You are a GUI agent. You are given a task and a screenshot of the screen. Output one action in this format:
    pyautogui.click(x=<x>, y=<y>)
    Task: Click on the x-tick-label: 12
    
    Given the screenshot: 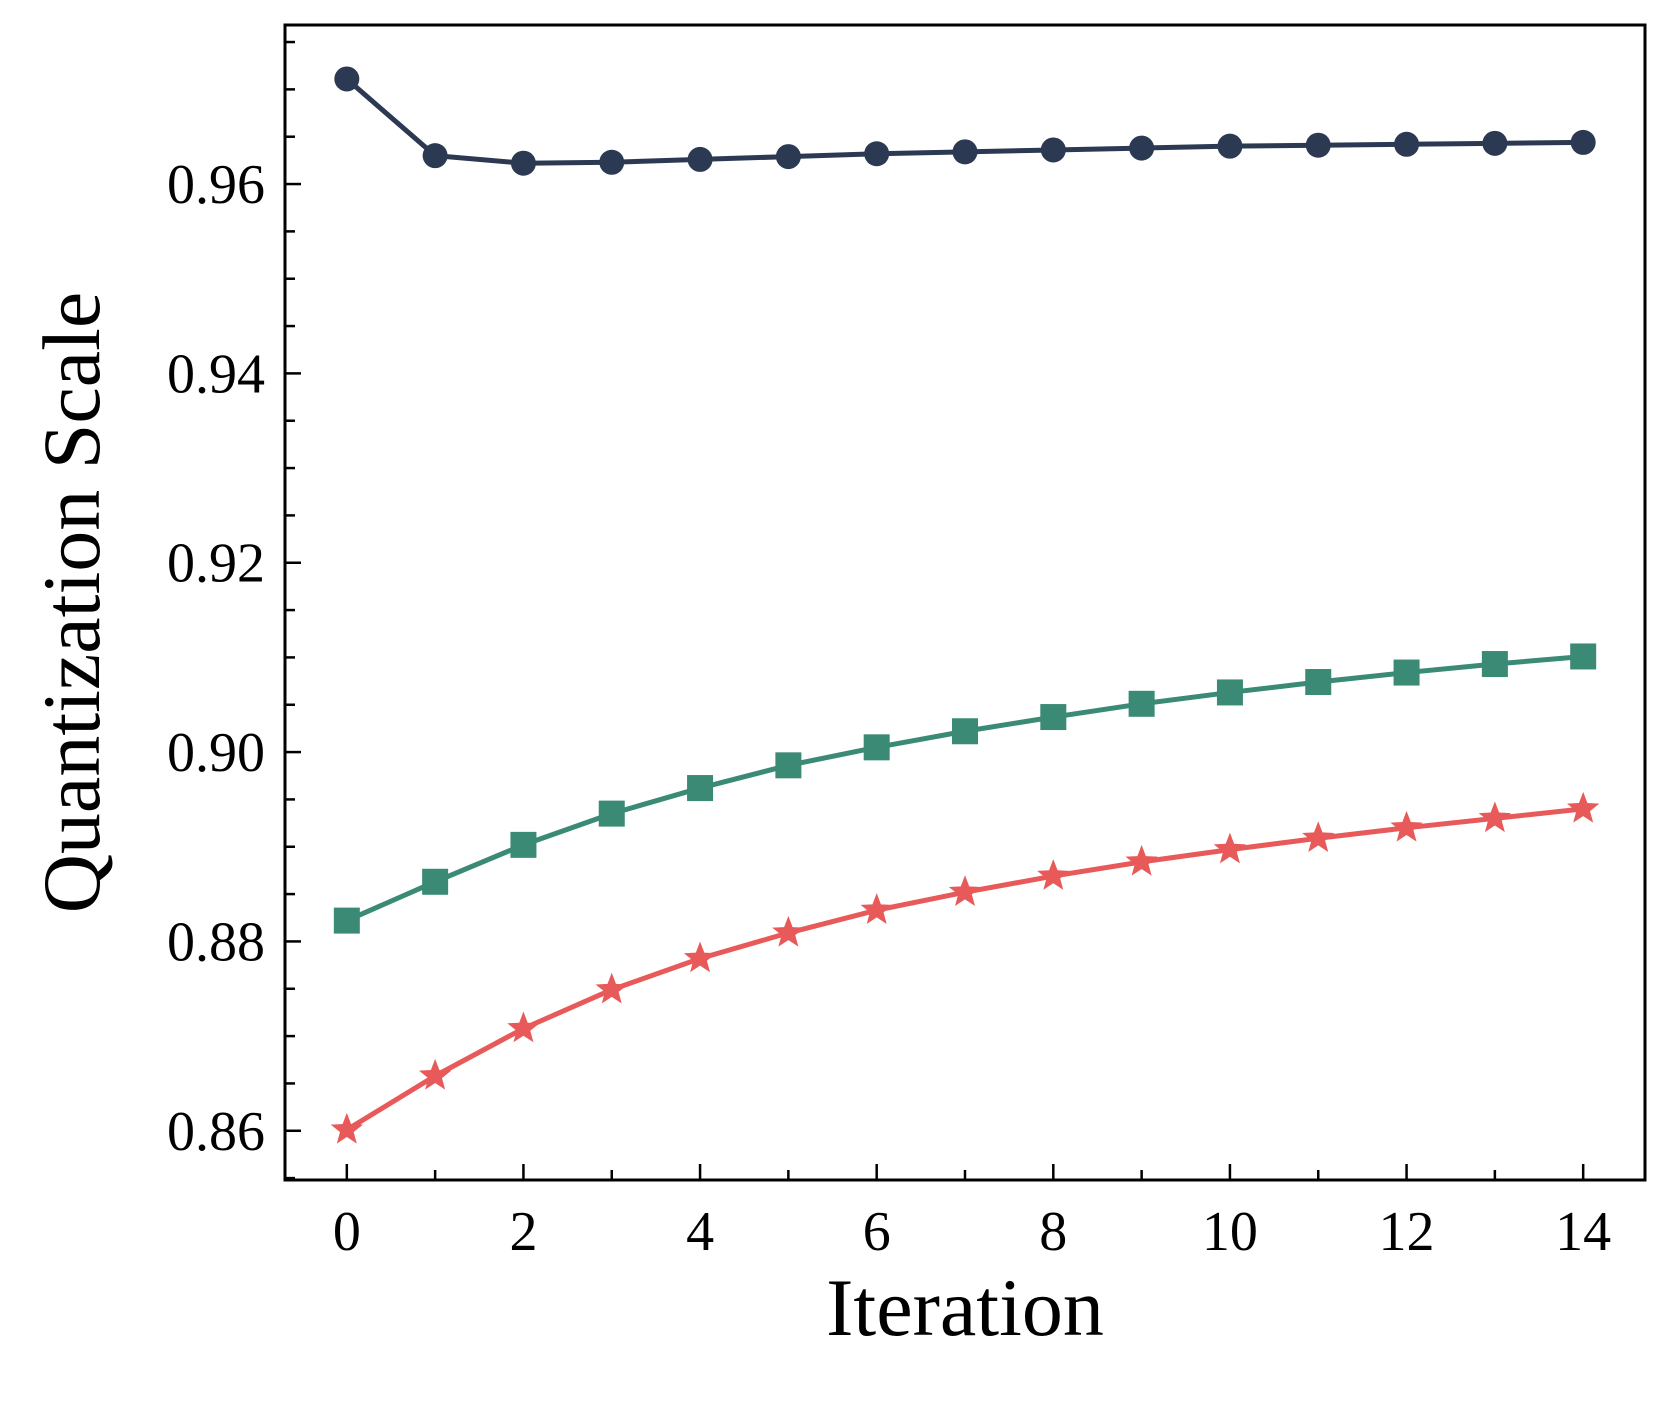 What is the action you would take?
    pyautogui.click(x=1407, y=1232)
    